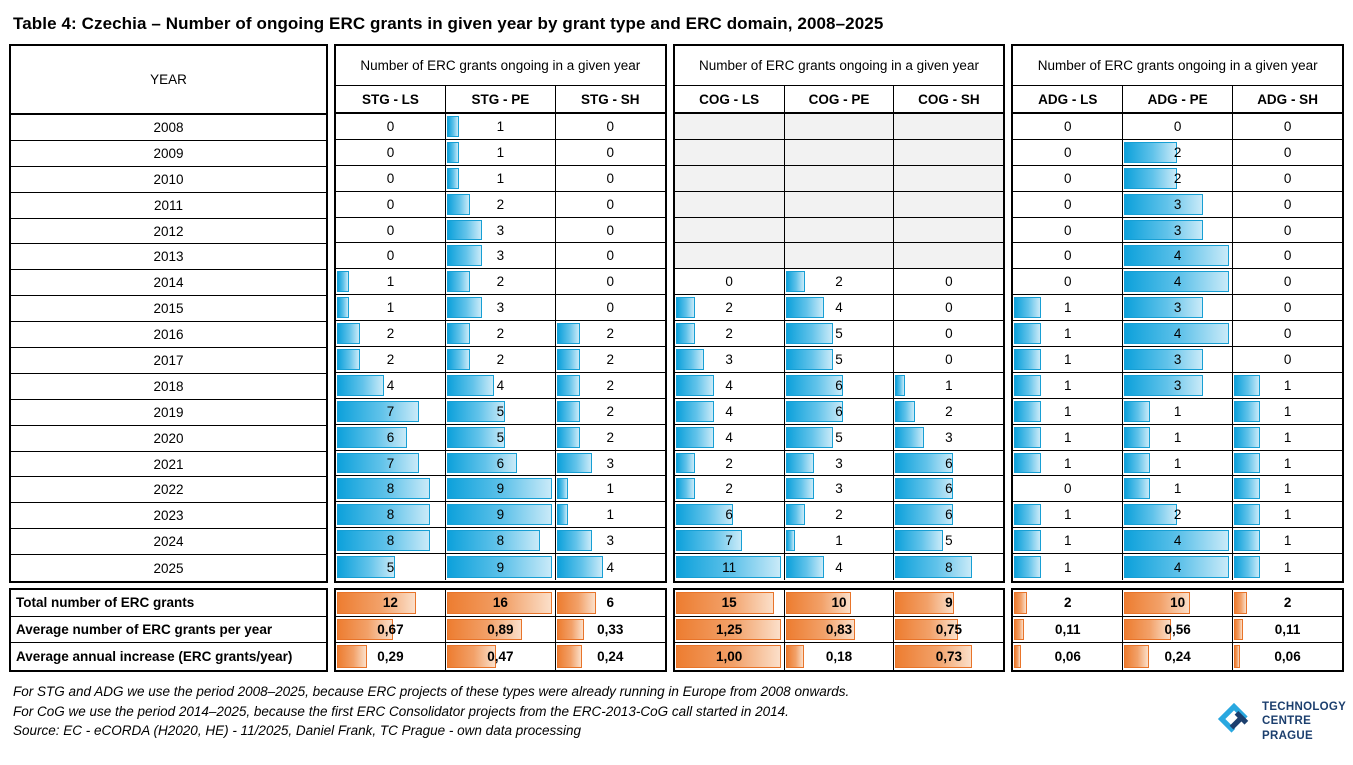 The height and width of the screenshot is (765, 1353). I want to click on year-row: 2012, so click(168, 232).